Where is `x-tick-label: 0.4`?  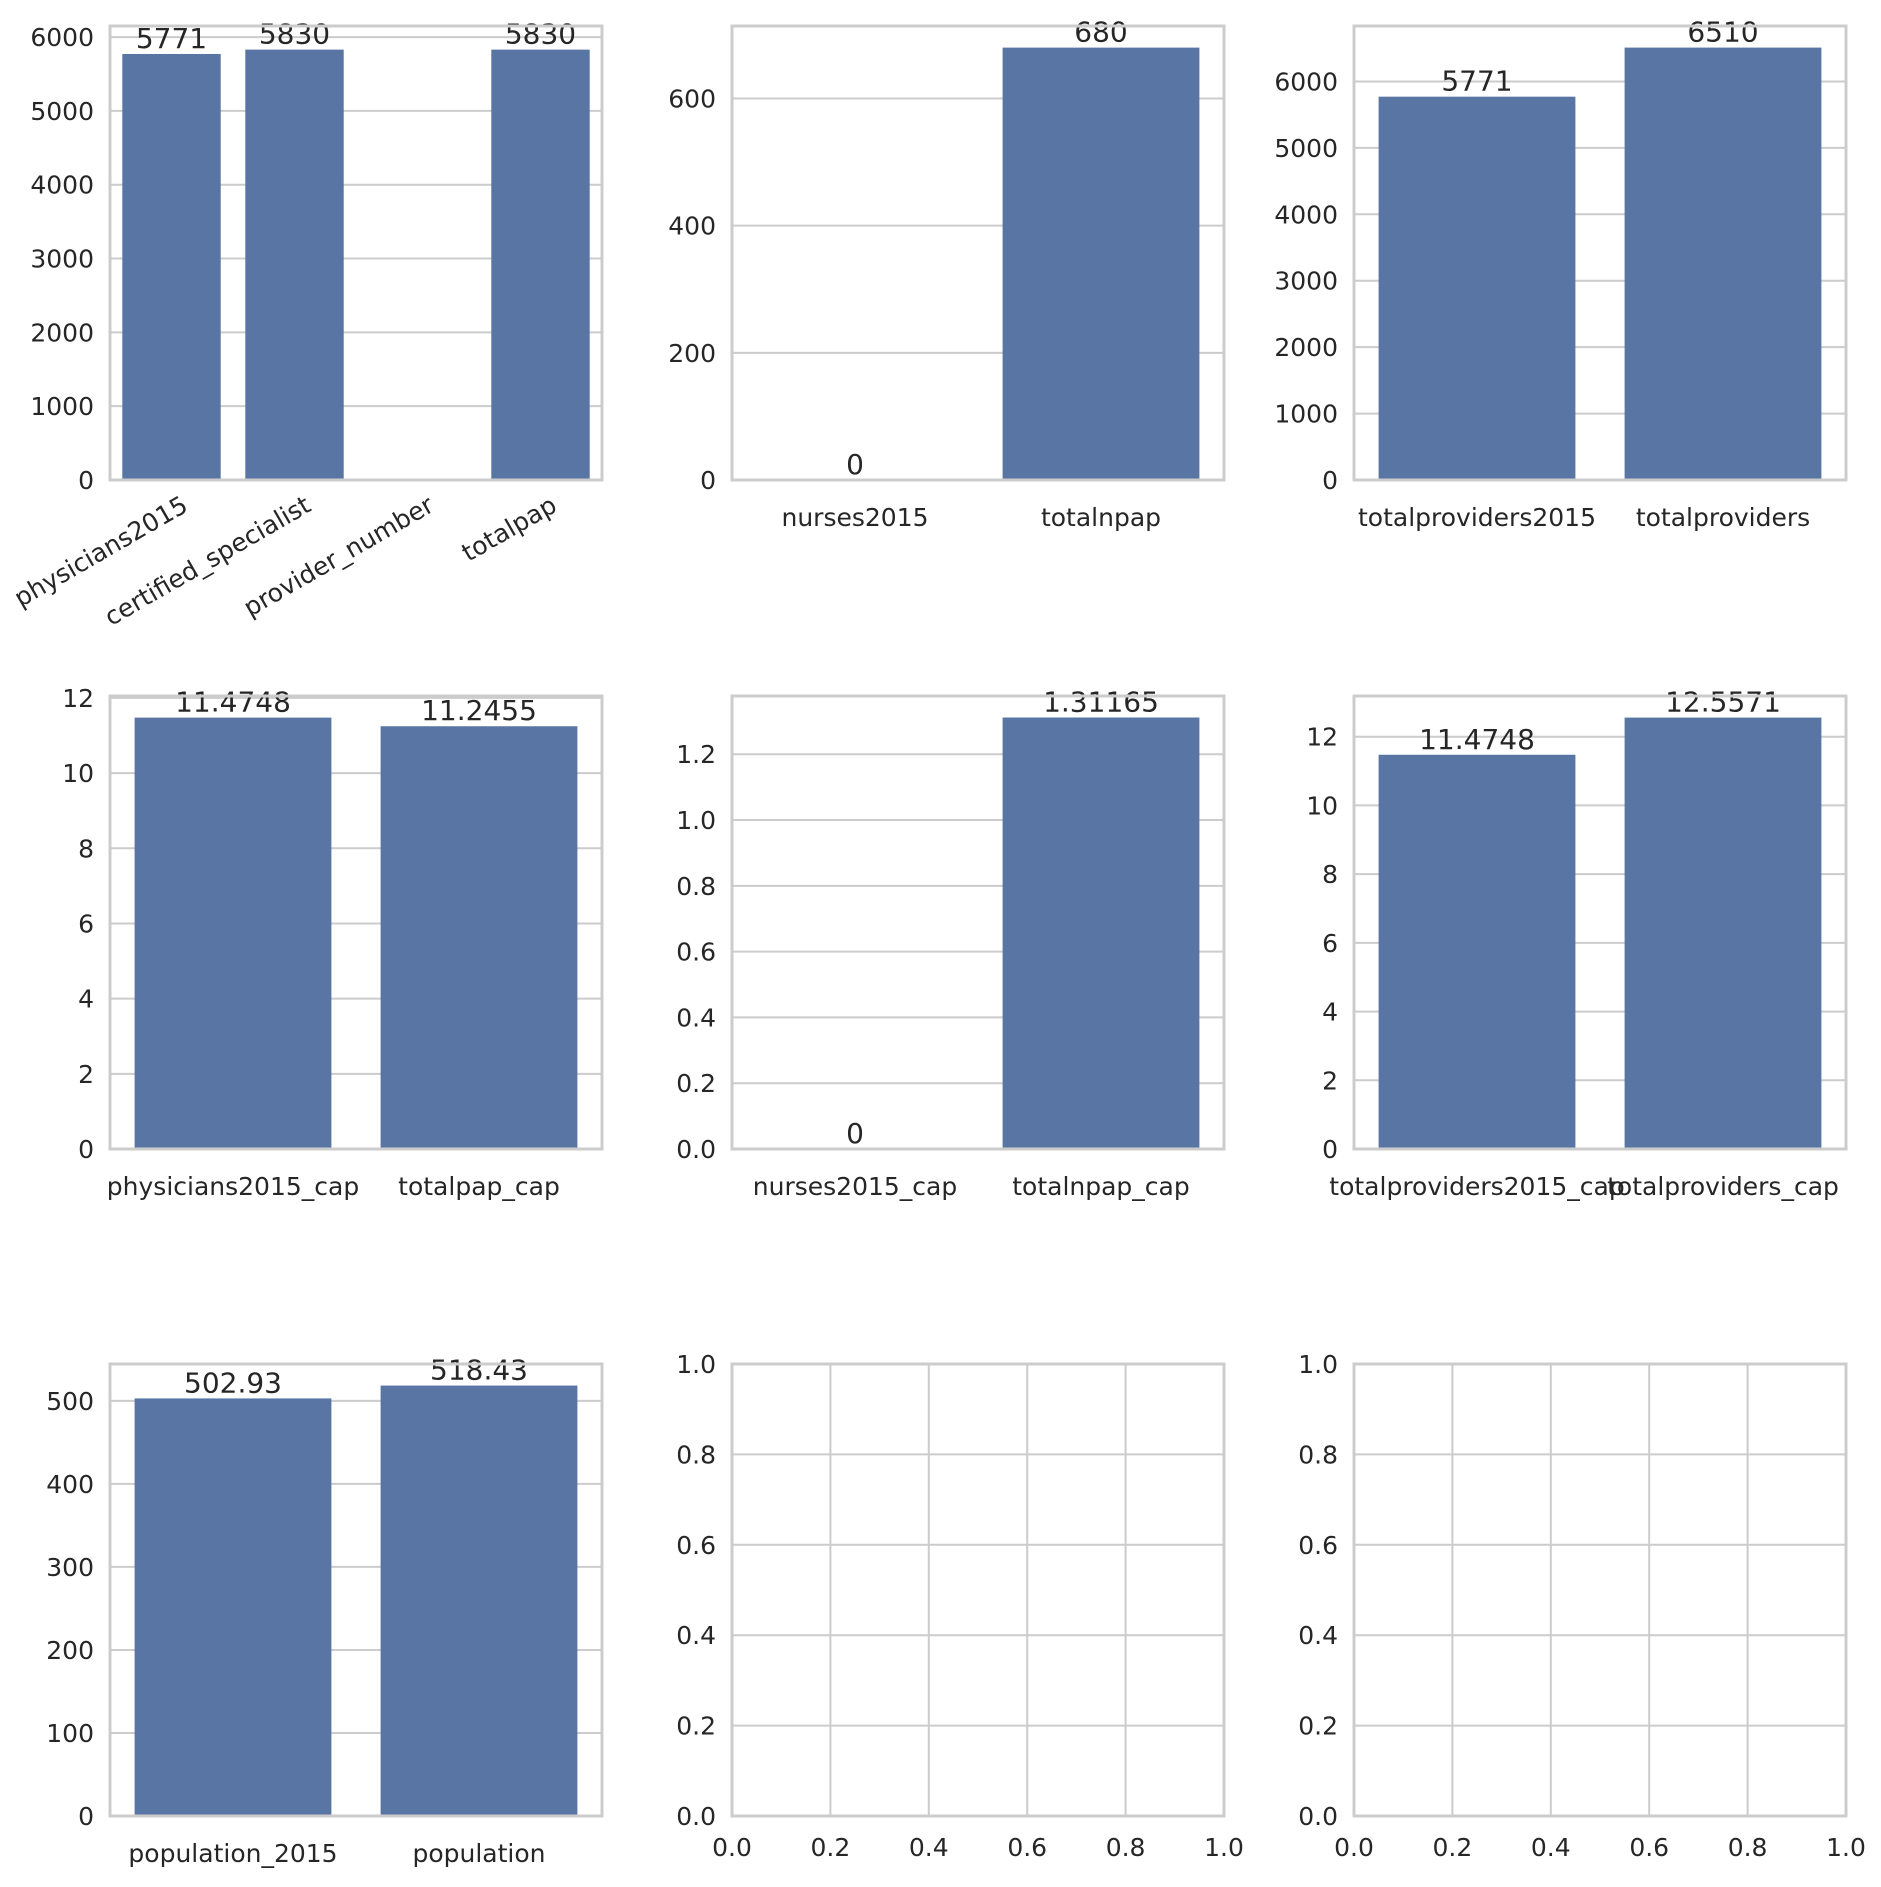
x-tick-label: 0.4 is located at coordinates (929, 1847).